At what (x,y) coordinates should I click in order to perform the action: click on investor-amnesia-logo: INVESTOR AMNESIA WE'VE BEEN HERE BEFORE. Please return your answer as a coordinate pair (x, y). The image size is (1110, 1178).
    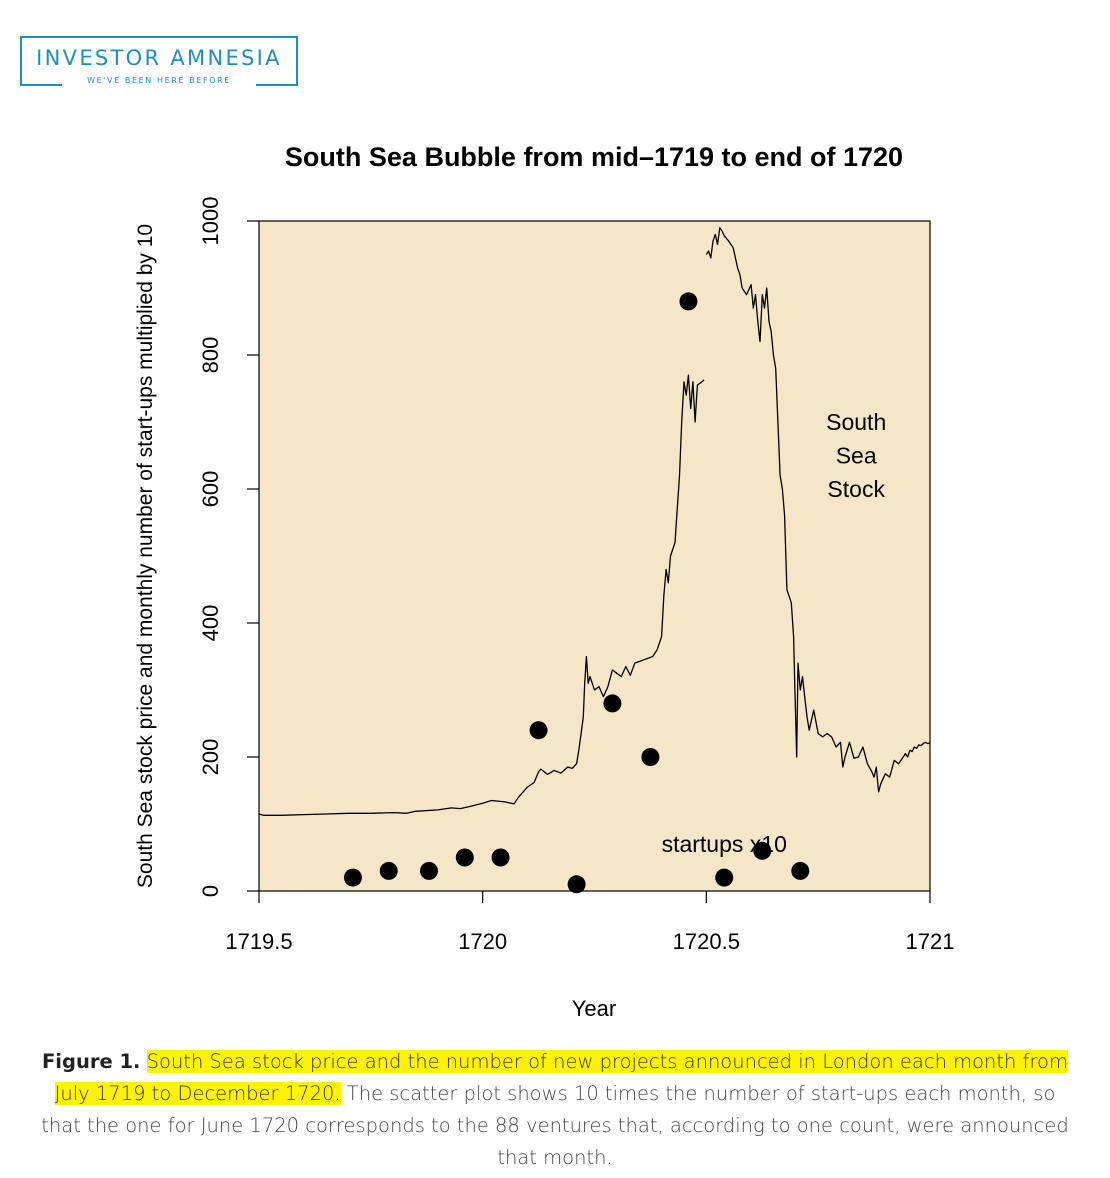
    Looking at the image, I should click on (159, 61).